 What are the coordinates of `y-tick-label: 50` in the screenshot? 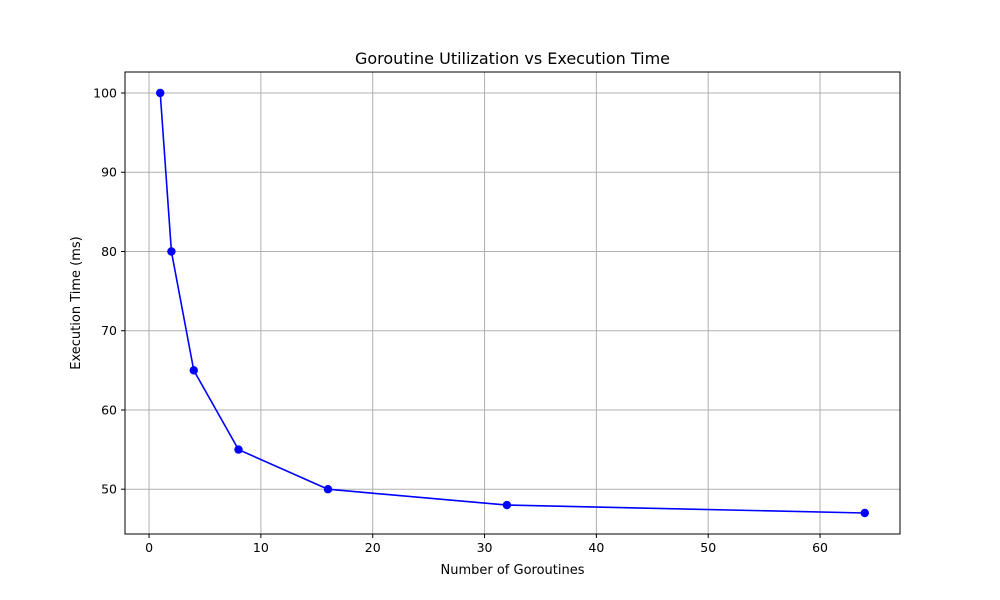 It's located at (109, 489).